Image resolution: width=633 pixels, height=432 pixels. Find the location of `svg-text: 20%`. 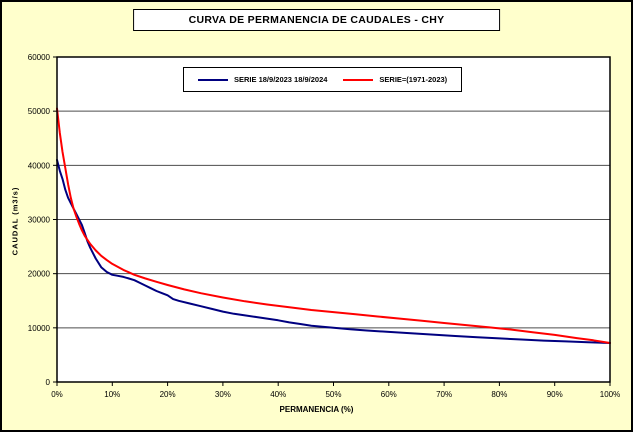

svg-text: 20% is located at coordinates (168, 394).